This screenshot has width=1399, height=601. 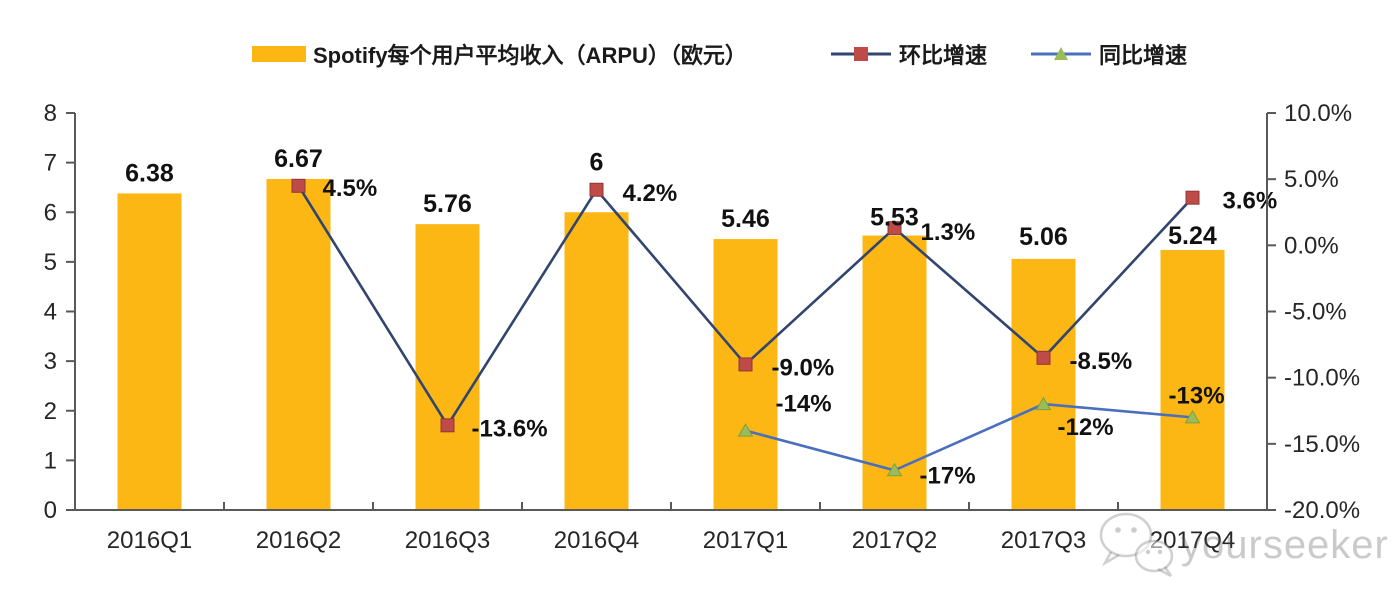 I want to click on x-axis-label: 2017Q4, so click(x=1192, y=540).